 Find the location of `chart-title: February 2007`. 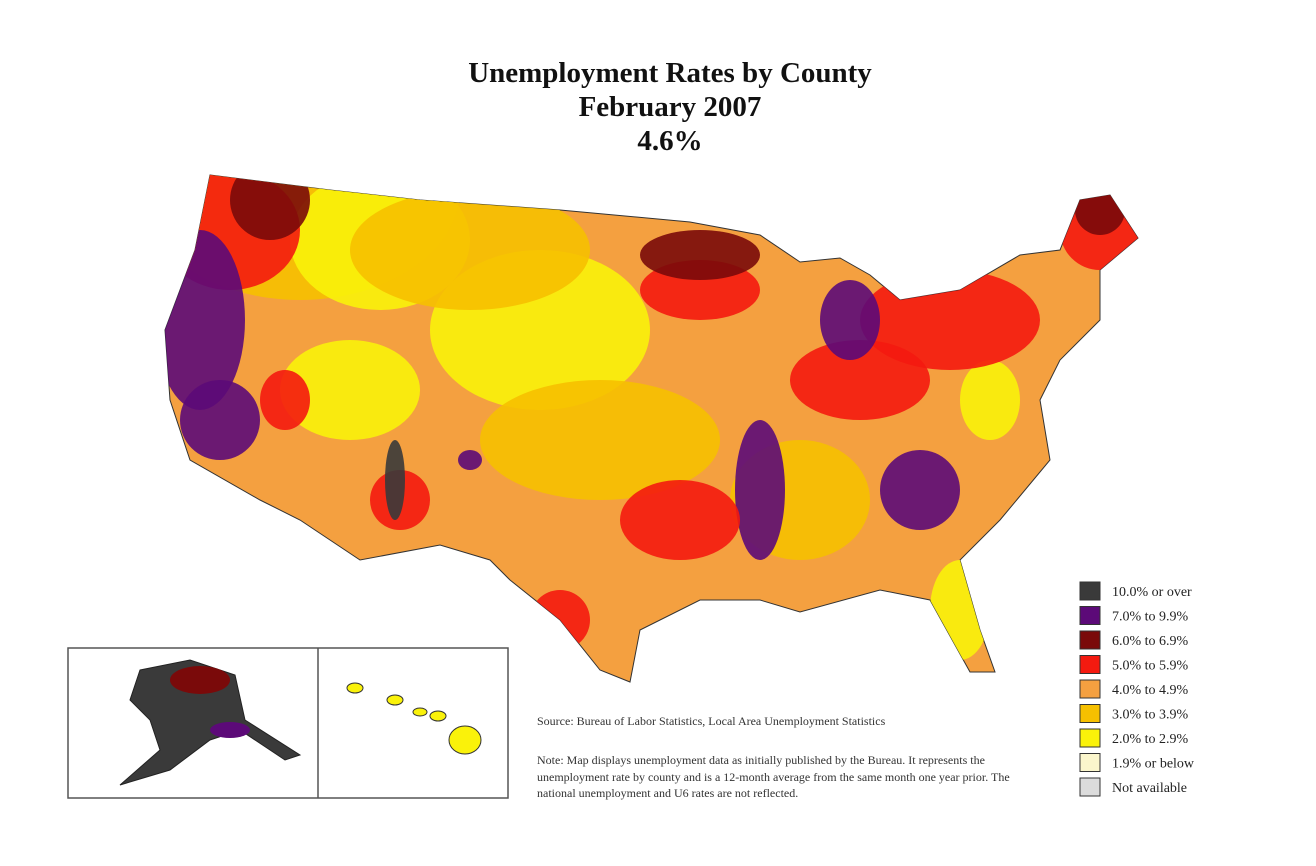

chart-title: February 2007 is located at coordinates (670, 107).